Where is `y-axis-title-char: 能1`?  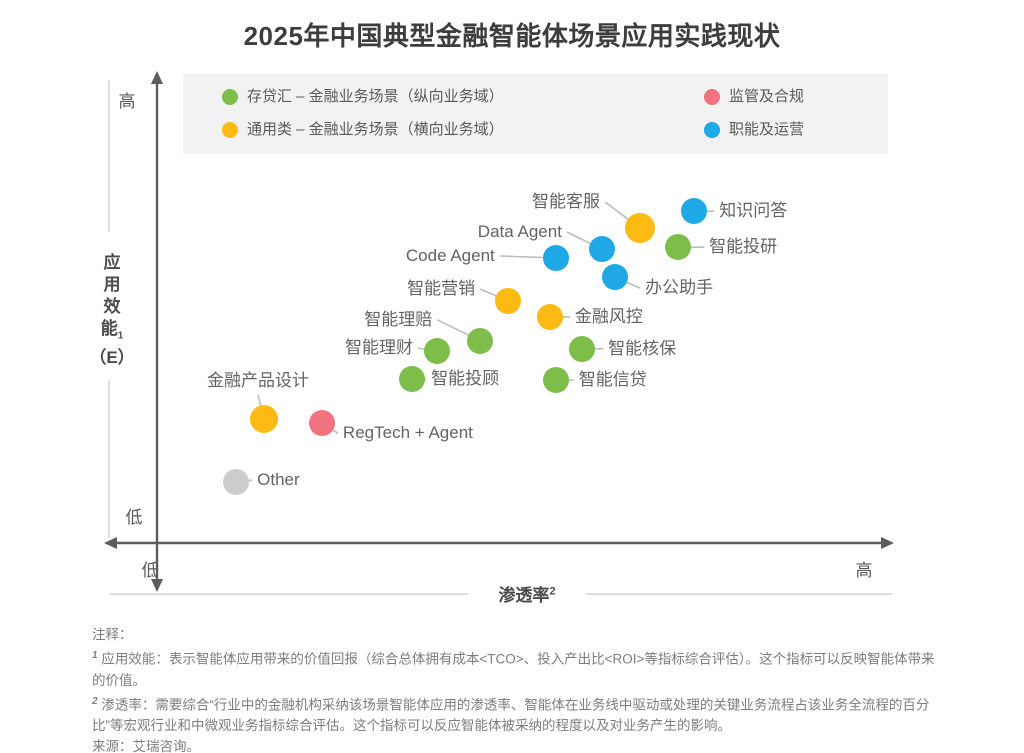 y-axis-title-char: 能1 is located at coordinates (112, 330).